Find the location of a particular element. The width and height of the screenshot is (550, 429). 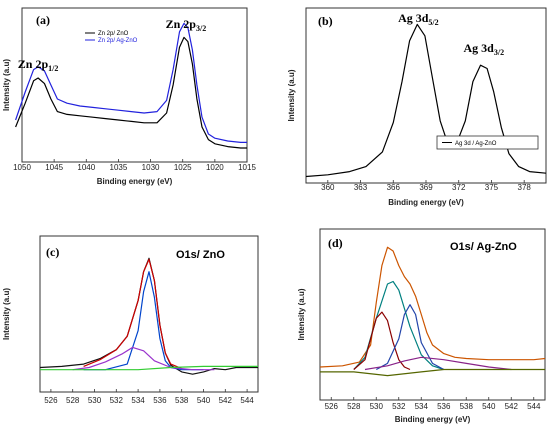

x-tick-label: 1025 is located at coordinates (183, 167).